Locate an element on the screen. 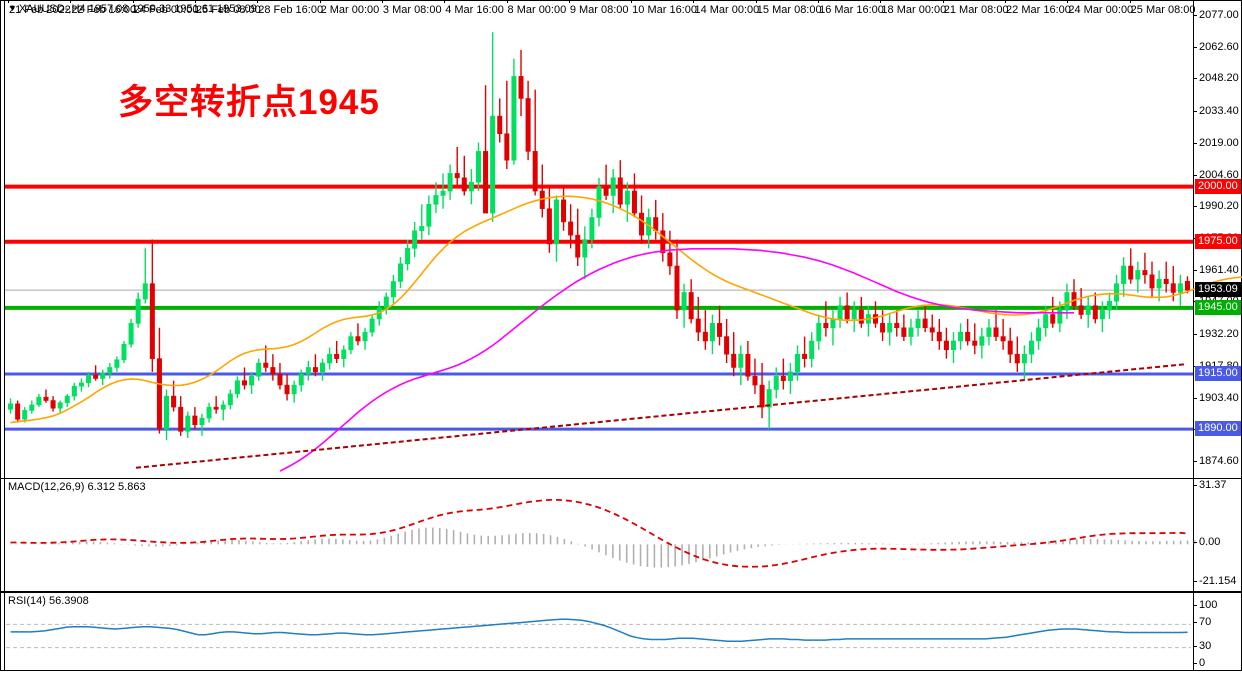 The width and height of the screenshot is (1242, 691). time-label: 15 Mar 08:00 is located at coordinates (789, 10).